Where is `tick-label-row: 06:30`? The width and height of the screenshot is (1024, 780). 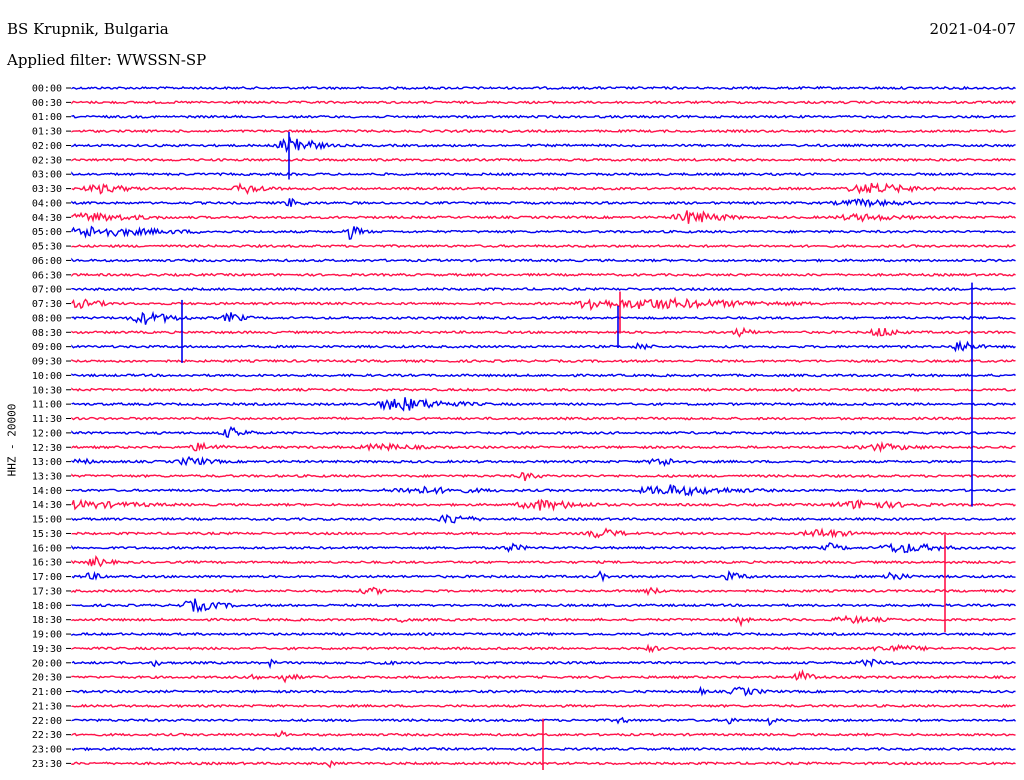
tick-label-row: 06:30 is located at coordinates (47, 275).